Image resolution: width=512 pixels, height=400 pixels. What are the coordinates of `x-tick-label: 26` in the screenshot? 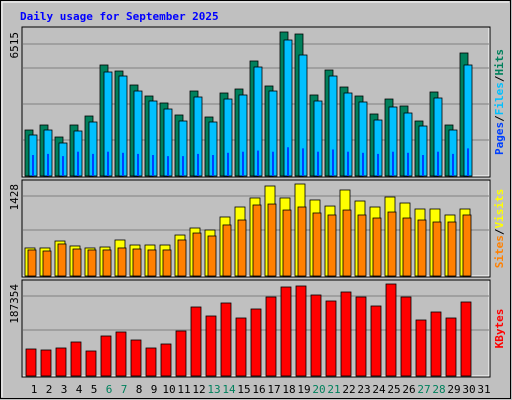 It's located at (408, 389).